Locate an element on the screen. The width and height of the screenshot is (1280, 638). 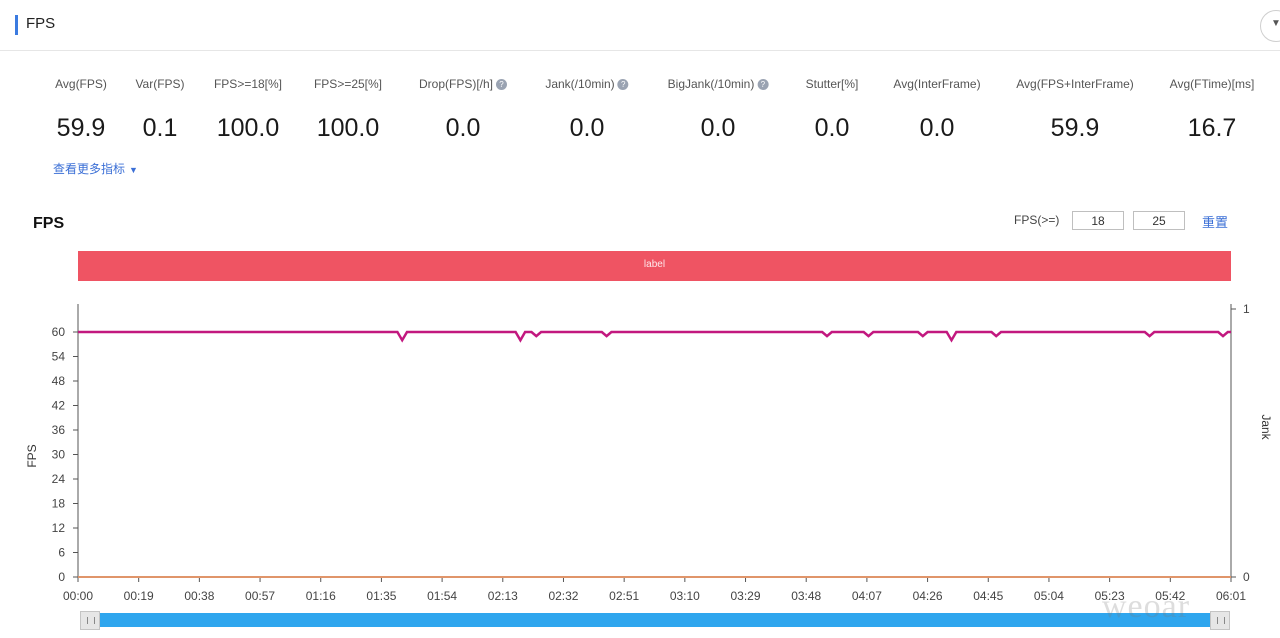
y2-tick-label: 1 is located at coordinates (1246, 309).